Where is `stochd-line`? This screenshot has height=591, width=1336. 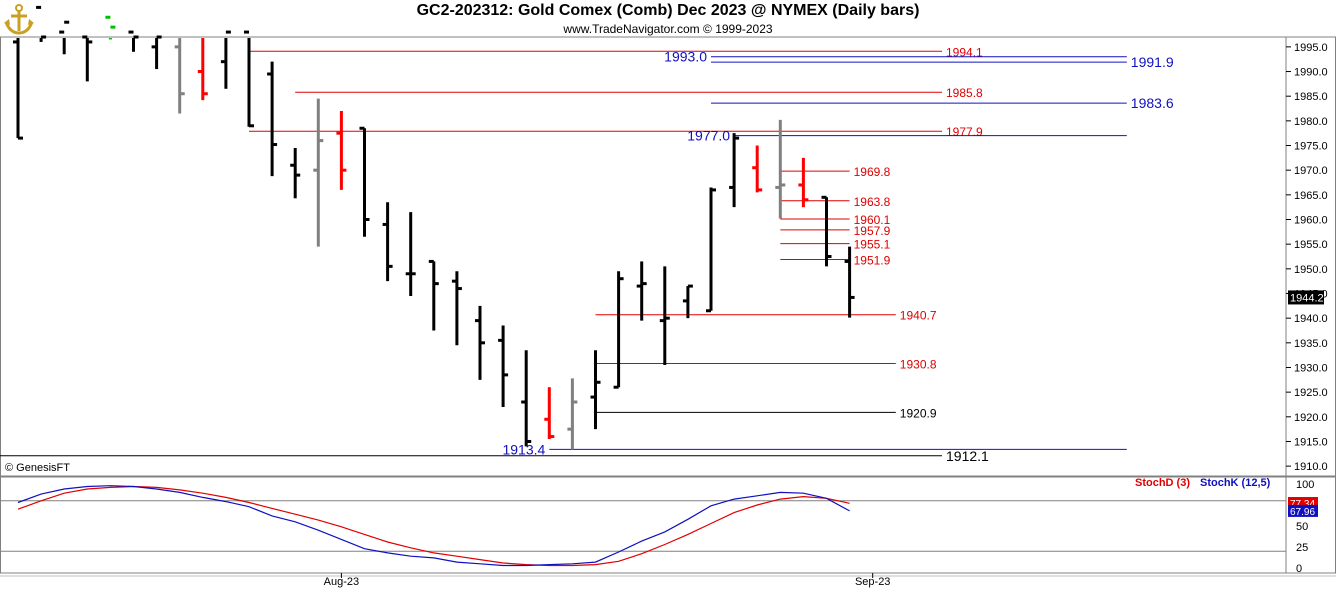
stochd-line is located at coordinates (433, 526).